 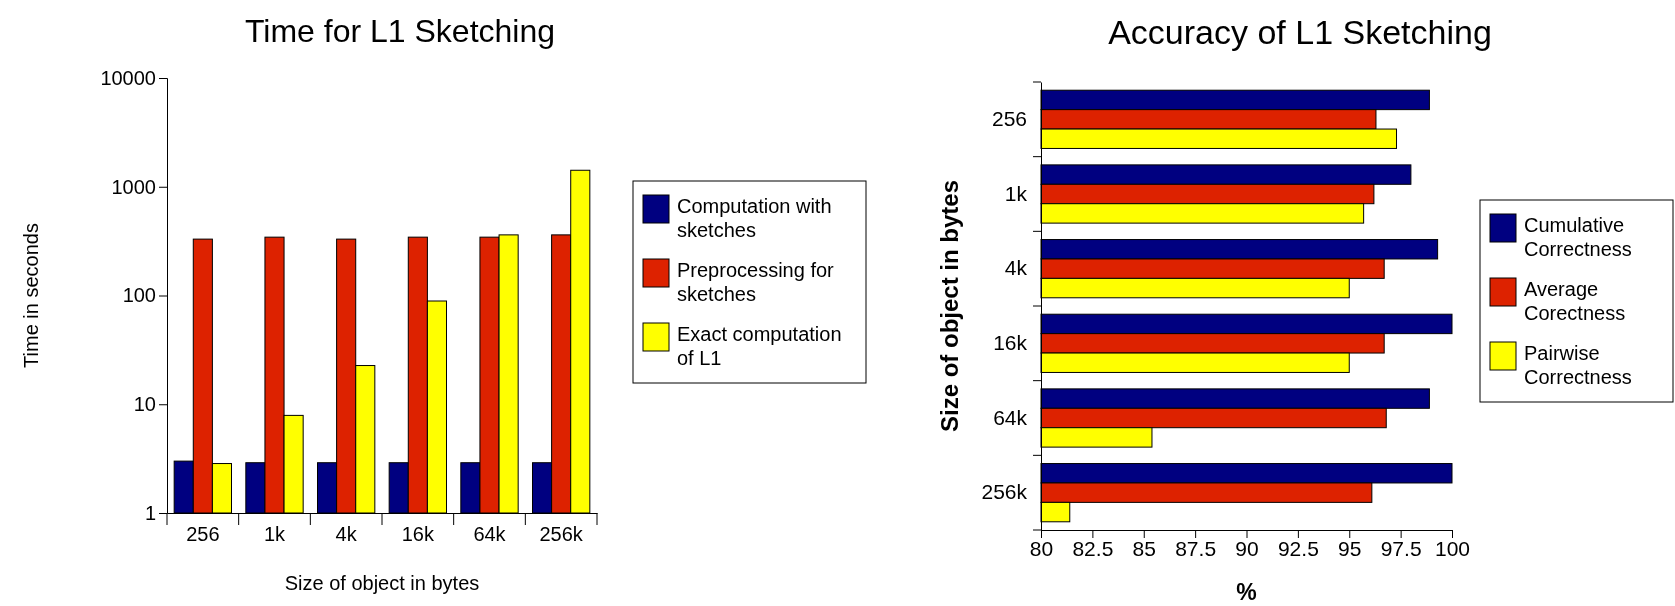 I want to click on y-tick-label: 64k, so click(x=1010, y=417).